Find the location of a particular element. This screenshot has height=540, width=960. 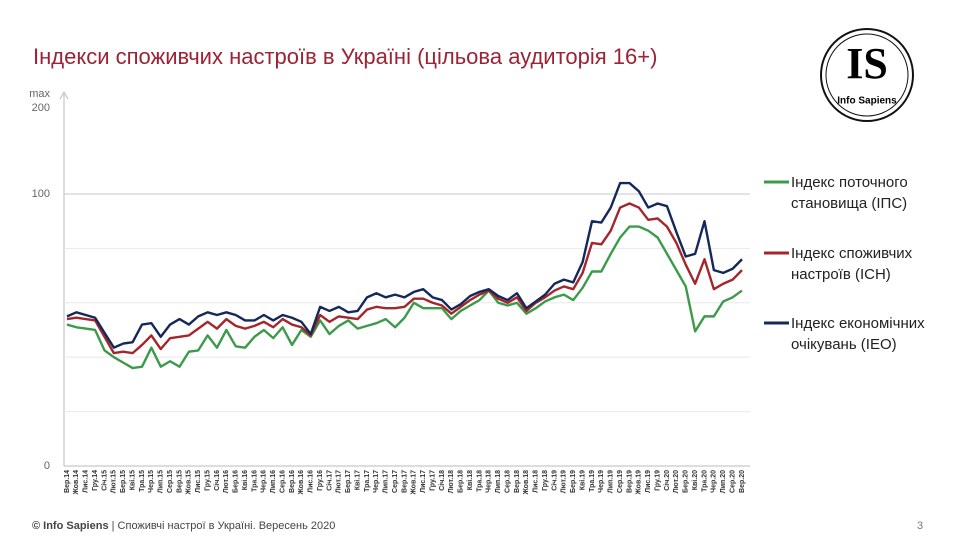

x-tick-label: Лис.18 is located at coordinates (536, 481).